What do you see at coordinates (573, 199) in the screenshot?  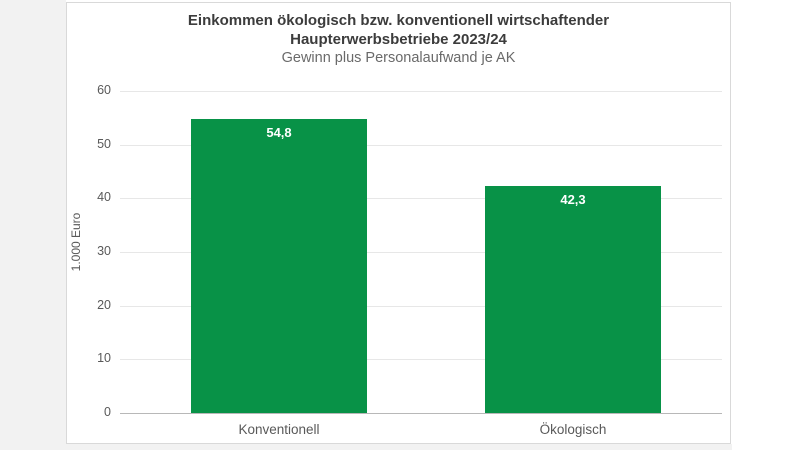 I see `bar-value-label: 42,3` at bounding box center [573, 199].